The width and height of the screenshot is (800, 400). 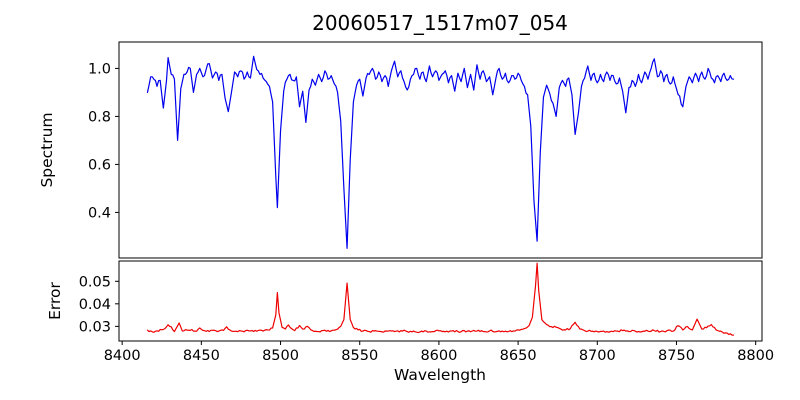 I want to click on tick-label: 8800, so click(x=755, y=356).